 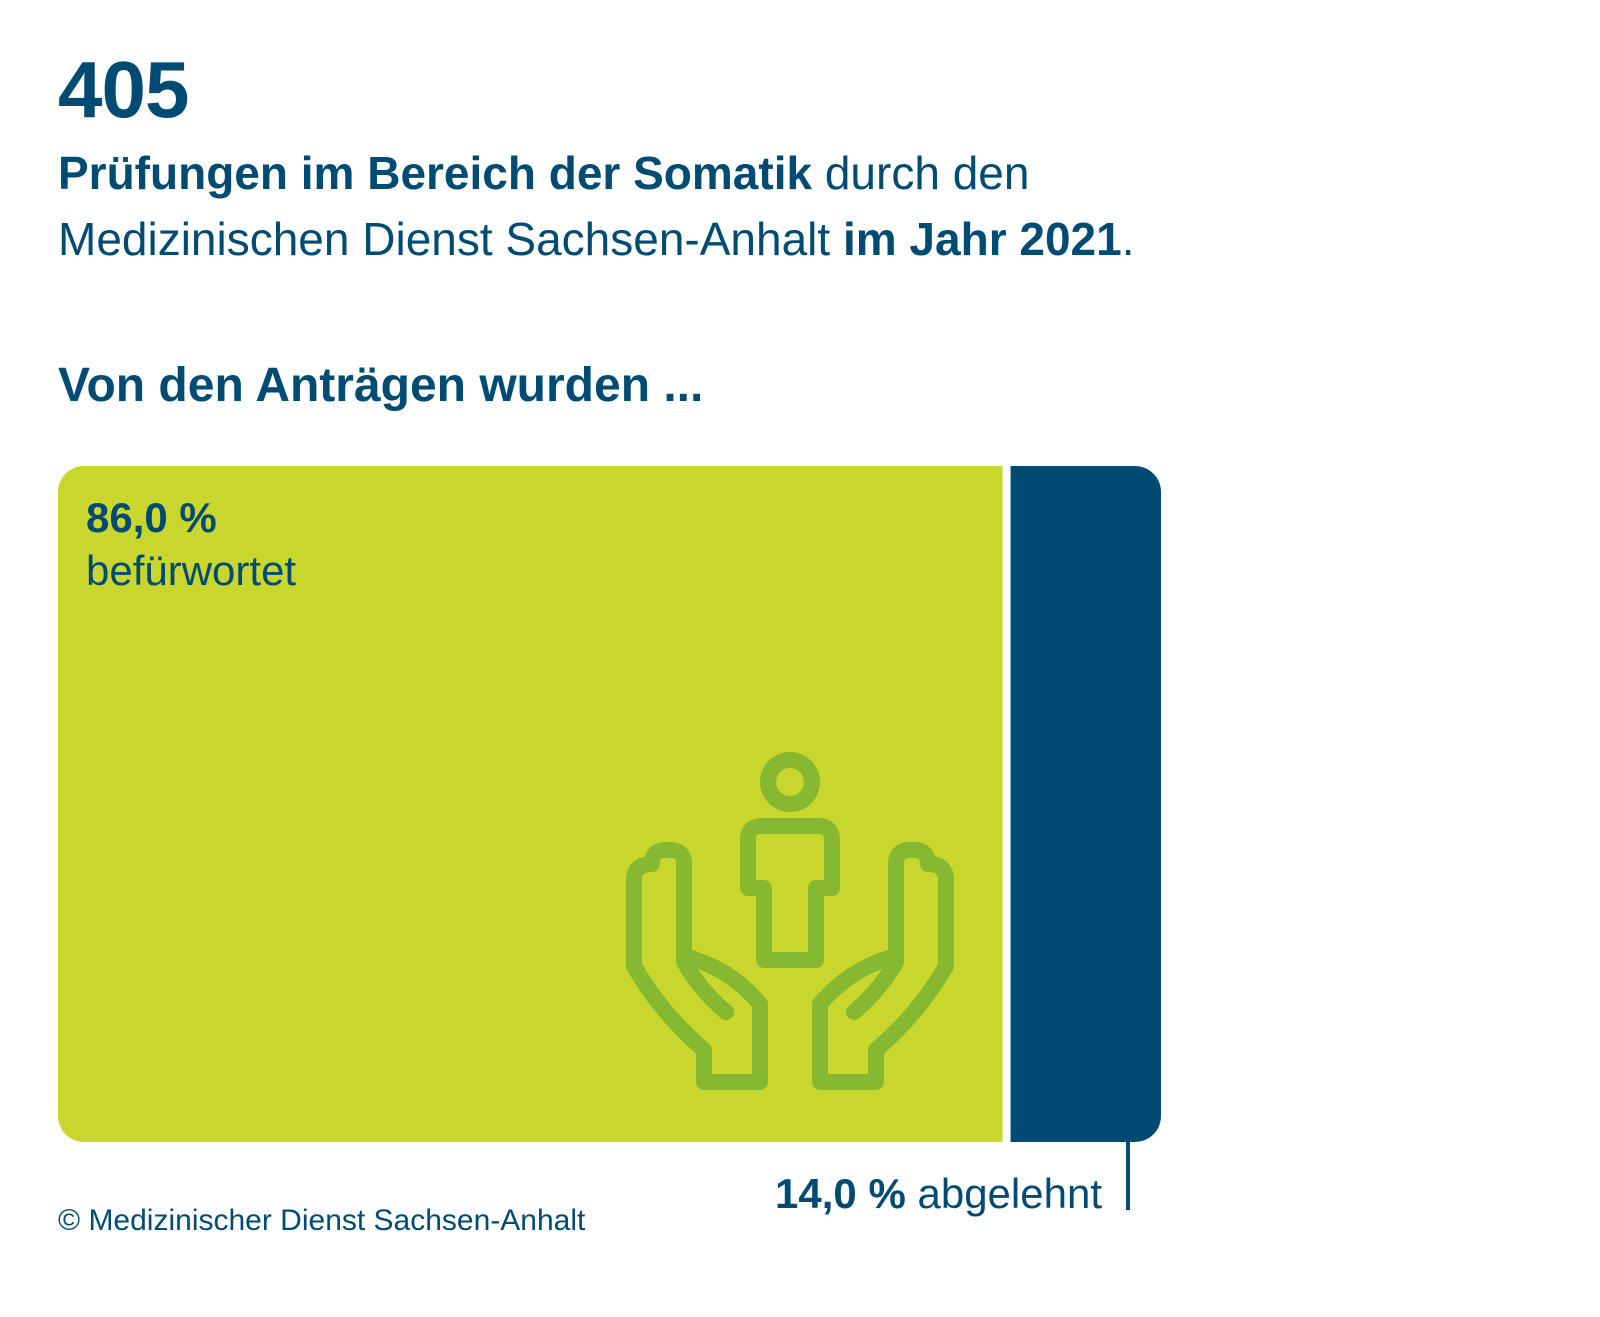 I want to click on label-spacer, so click(x=912, y=1193).